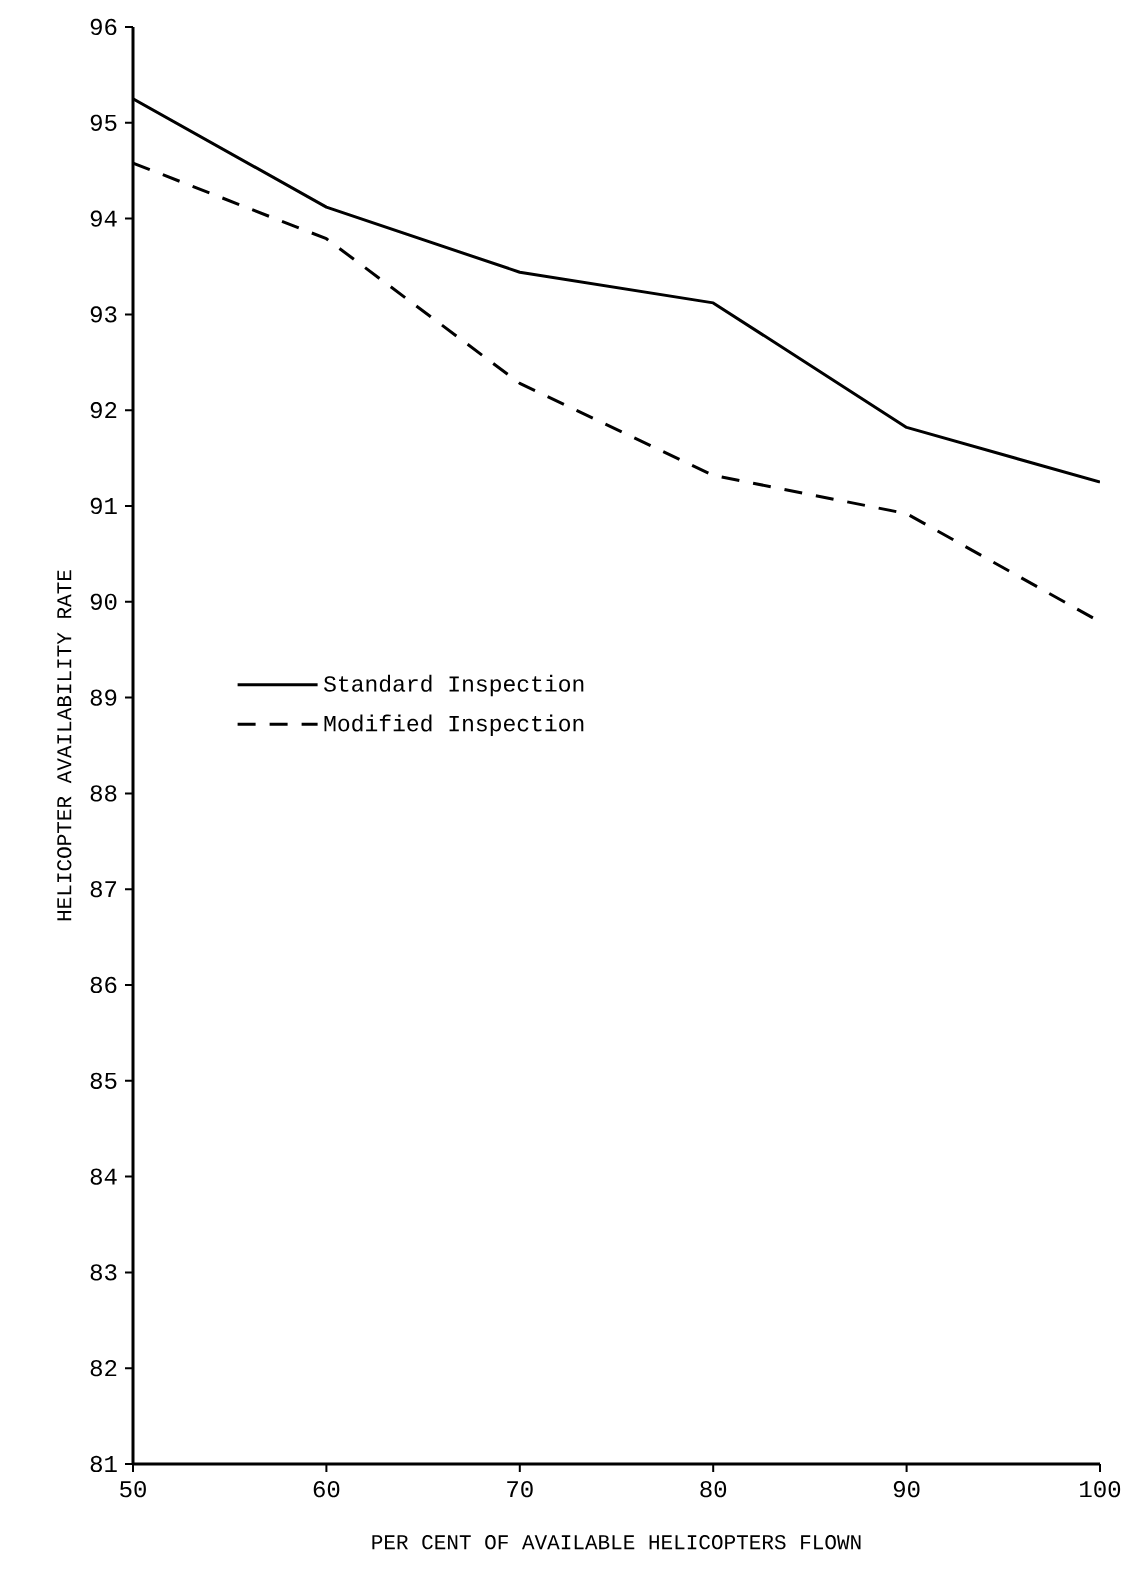 Image resolution: width=1128 pixels, height=1577 pixels. Describe the element at coordinates (103, 1272) in the screenshot. I see `y-tick-label: 83` at that location.